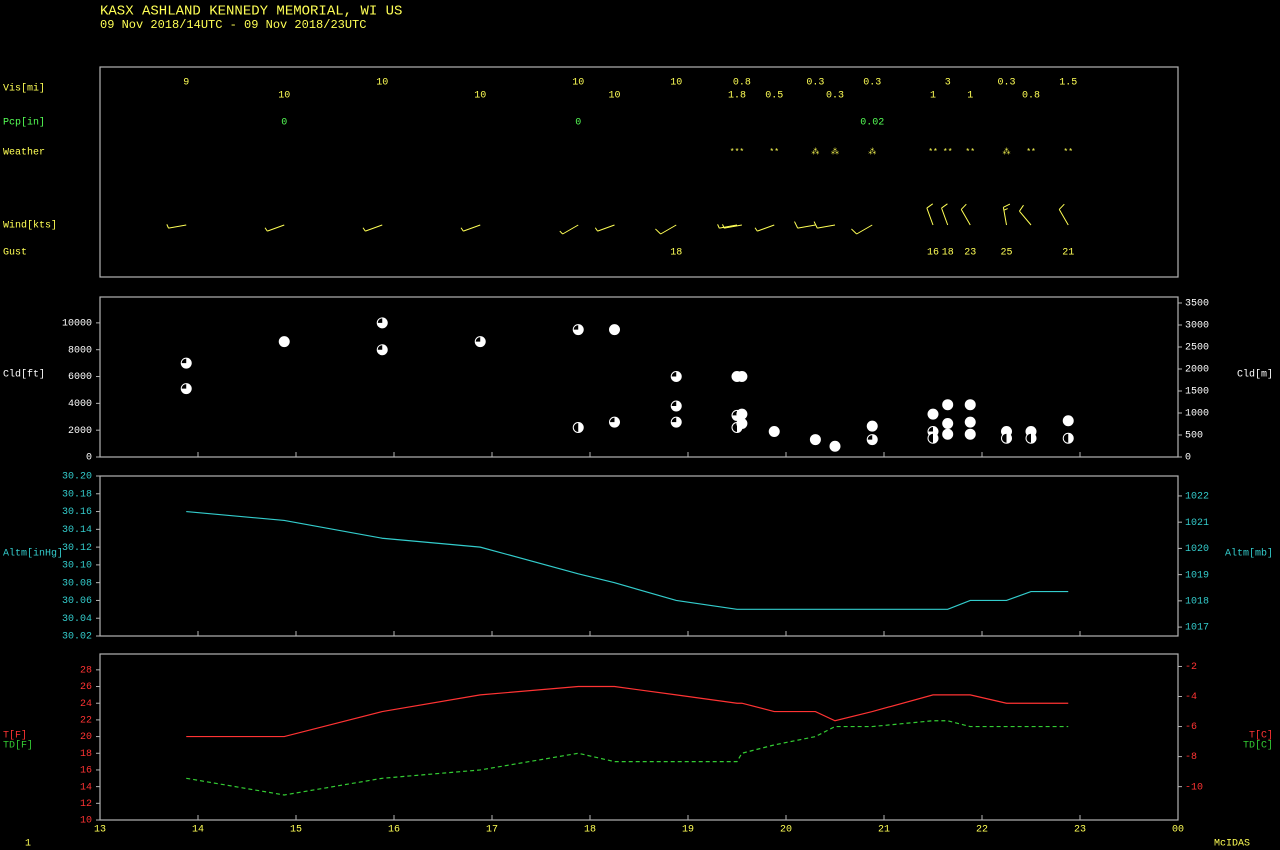  What do you see at coordinates (80, 404) in the screenshot?
I see `y-tick-label: 4000` at bounding box center [80, 404].